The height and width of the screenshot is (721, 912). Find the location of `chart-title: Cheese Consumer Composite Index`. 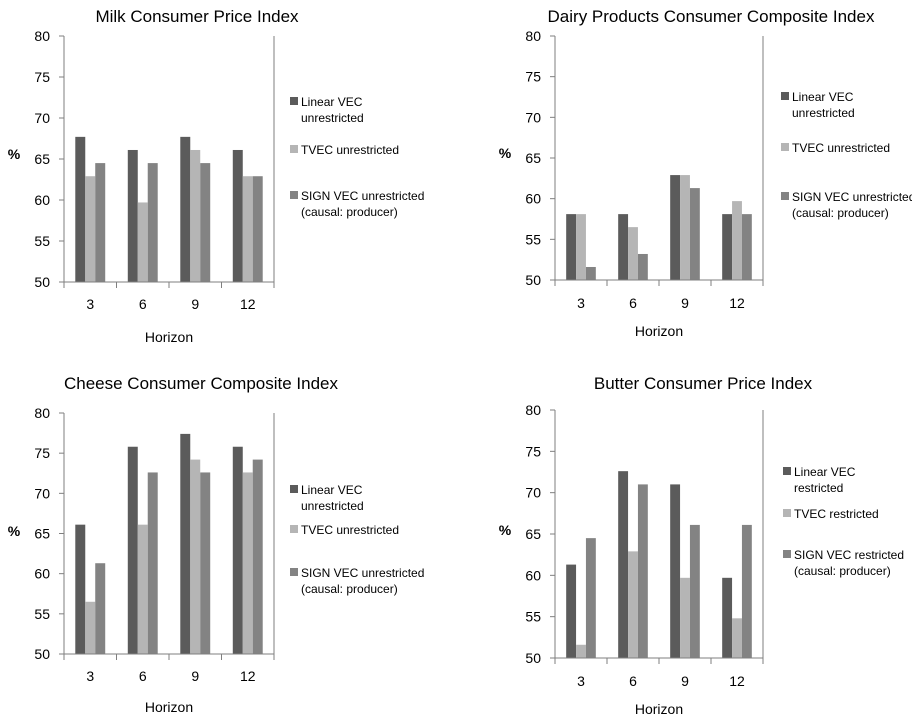

chart-title: Cheese Consumer Composite Index is located at coordinates (201, 383).